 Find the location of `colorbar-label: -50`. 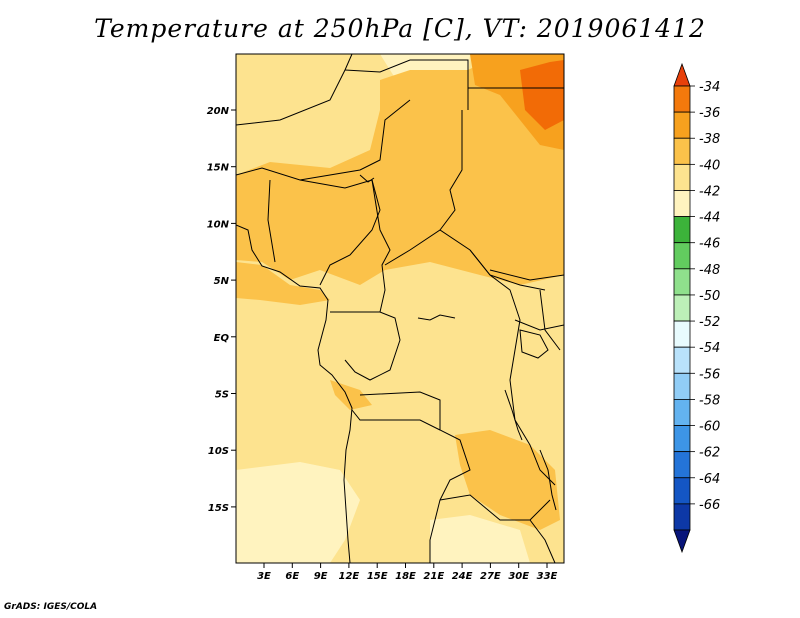

colorbar-label: -50 is located at coordinates (709, 296).